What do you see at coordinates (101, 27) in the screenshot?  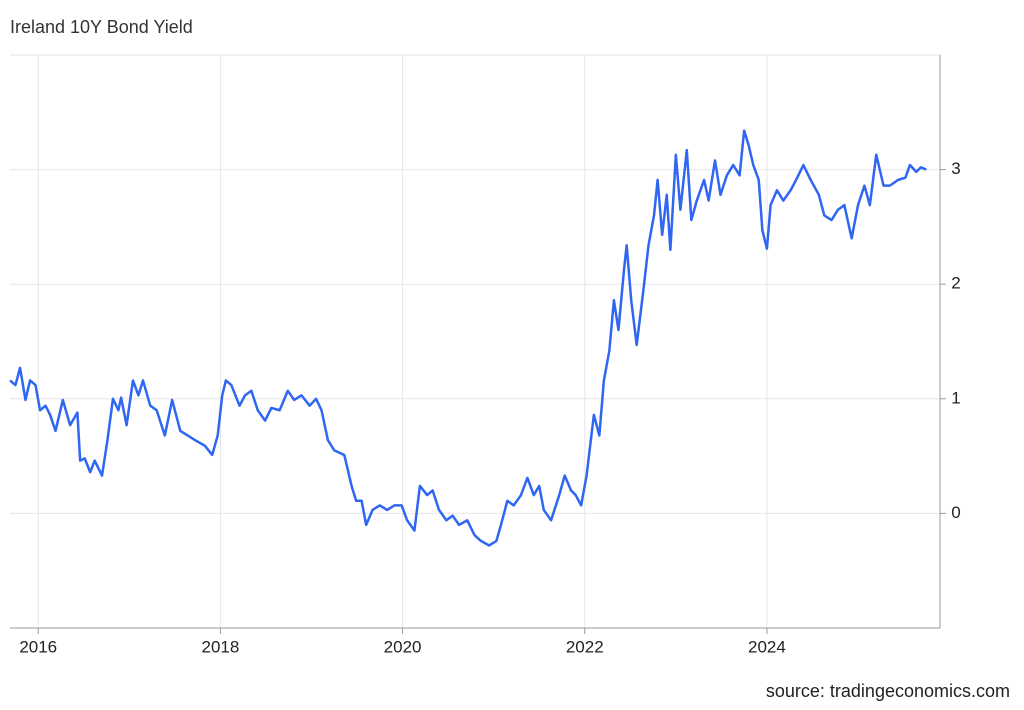 I see `chart-title: Ireland 10Y Bond Yield` at bounding box center [101, 27].